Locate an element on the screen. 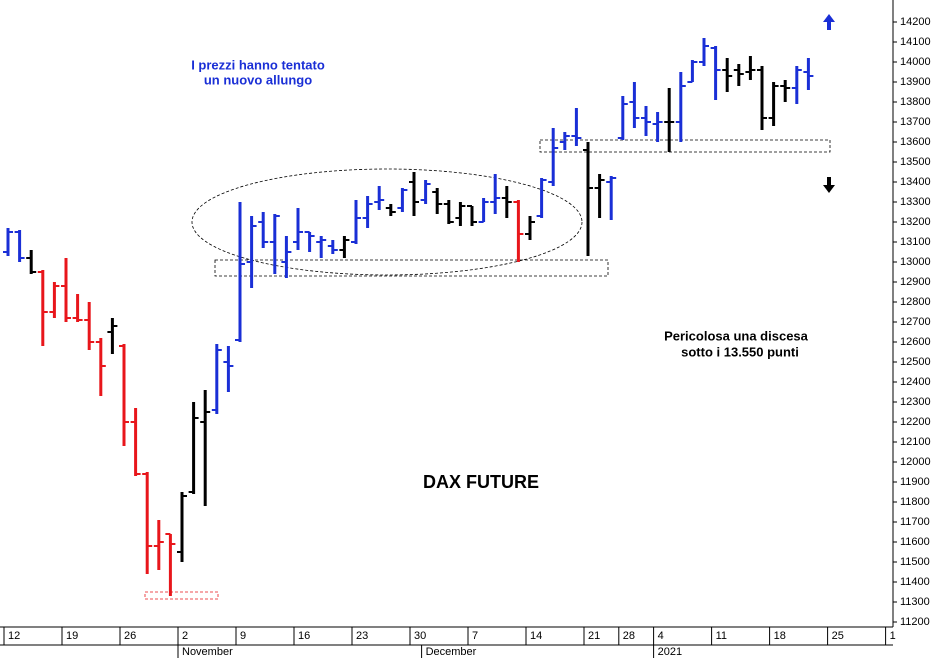 The width and height of the screenshot is (941, 658). y-tick-label: 13800 is located at coordinates (915, 102).